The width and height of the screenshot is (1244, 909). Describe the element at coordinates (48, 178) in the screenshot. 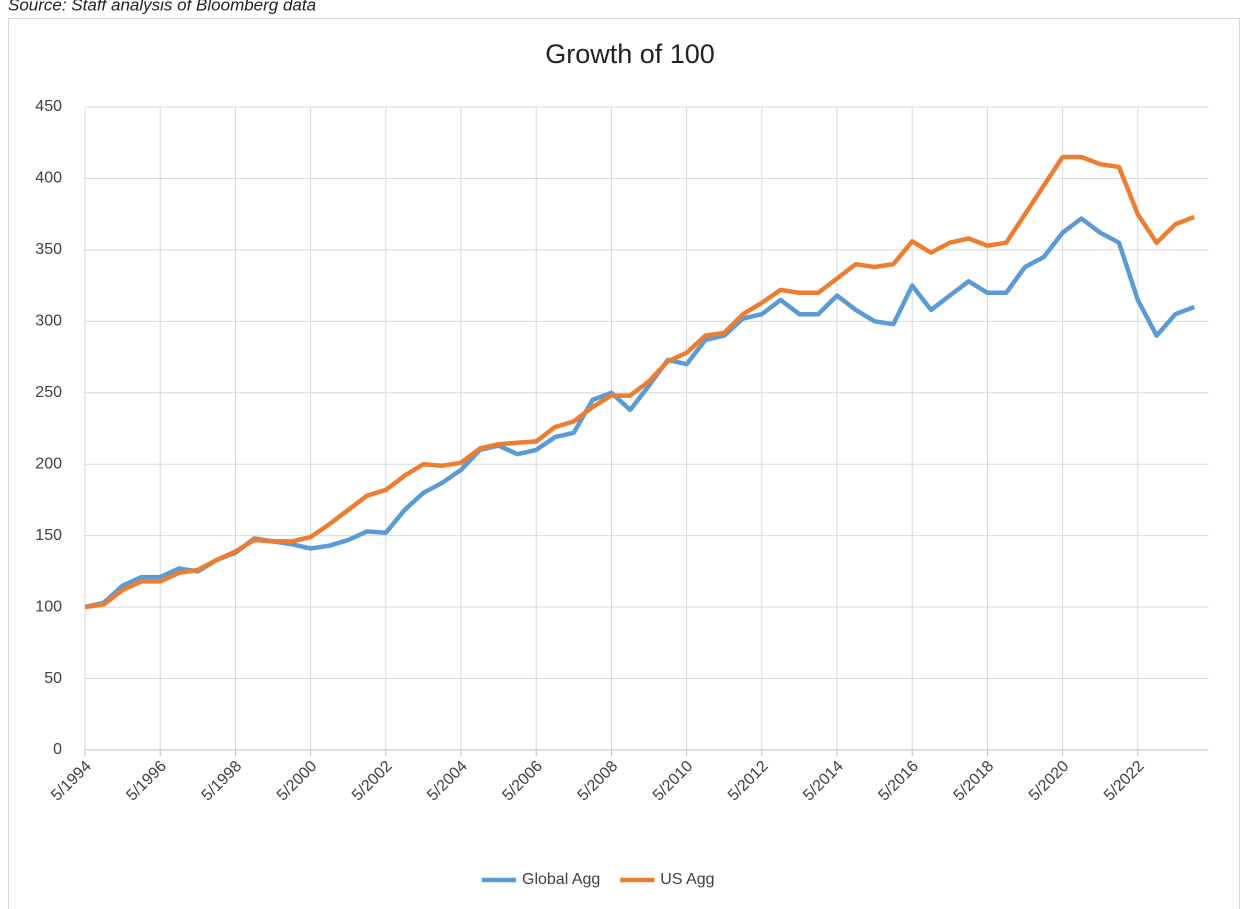

I see `y-tick-label: 400` at that location.